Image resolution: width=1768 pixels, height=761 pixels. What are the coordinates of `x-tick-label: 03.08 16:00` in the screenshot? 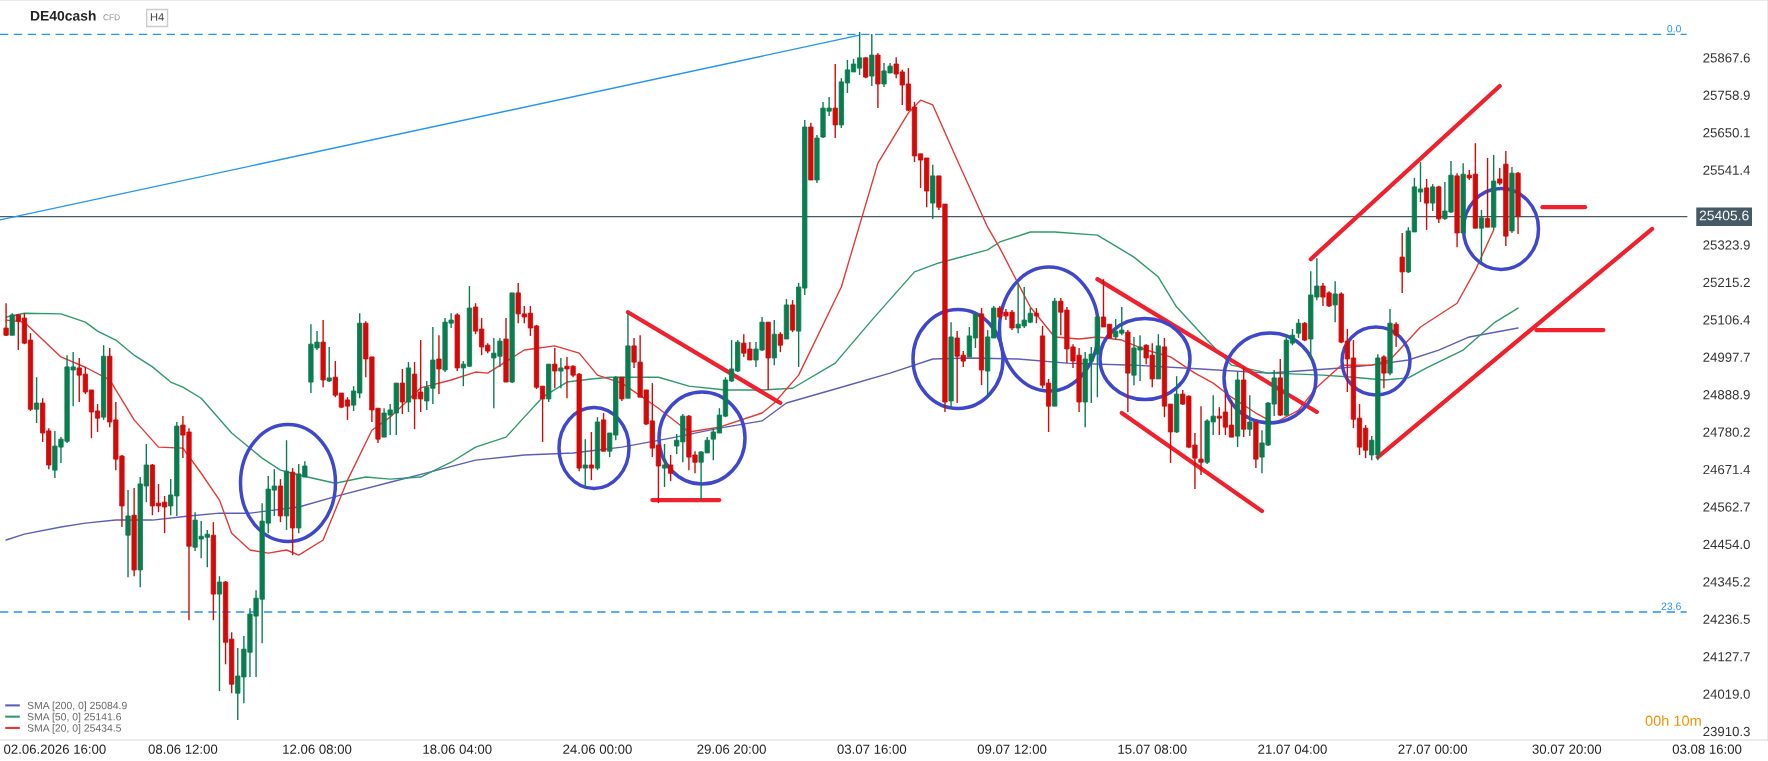 It's located at (1707, 749).